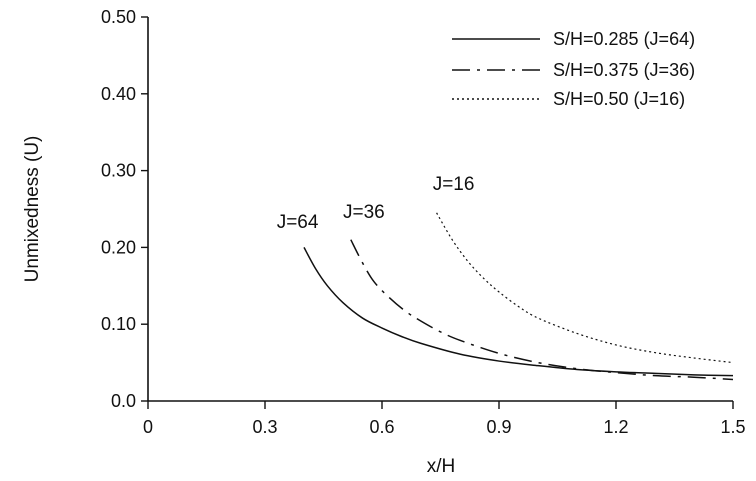 This screenshot has width=756, height=481. What do you see at coordinates (624, 70) in the screenshot?
I see `legend-label: S/H=0.375 (J=36)` at bounding box center [624, 70].